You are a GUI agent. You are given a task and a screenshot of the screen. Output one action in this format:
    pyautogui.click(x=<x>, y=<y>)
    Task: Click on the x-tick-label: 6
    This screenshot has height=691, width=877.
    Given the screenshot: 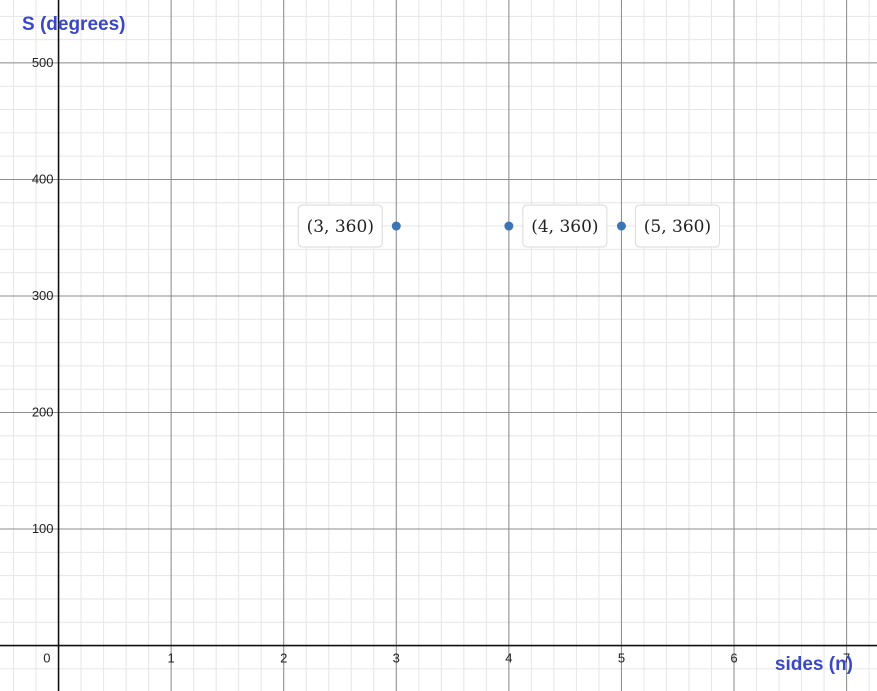 What is the action you would take?
    pyautogui.click(x=733, y=658)
    